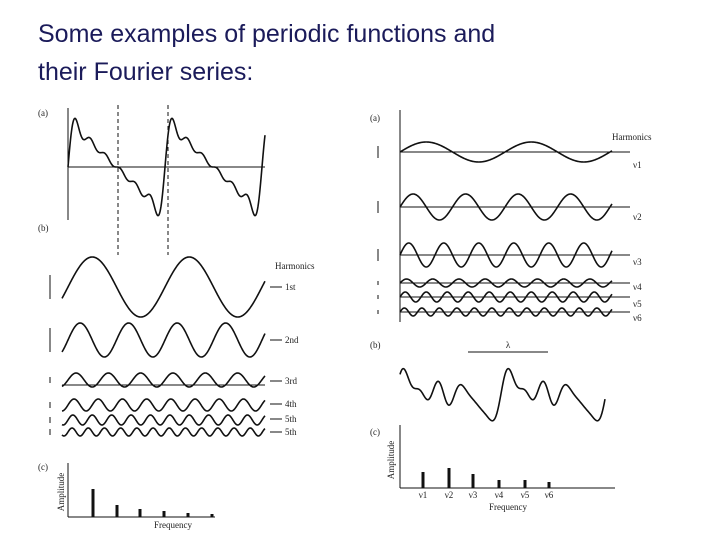  I want to click on wavelength-label: λ, so click(508, 345).